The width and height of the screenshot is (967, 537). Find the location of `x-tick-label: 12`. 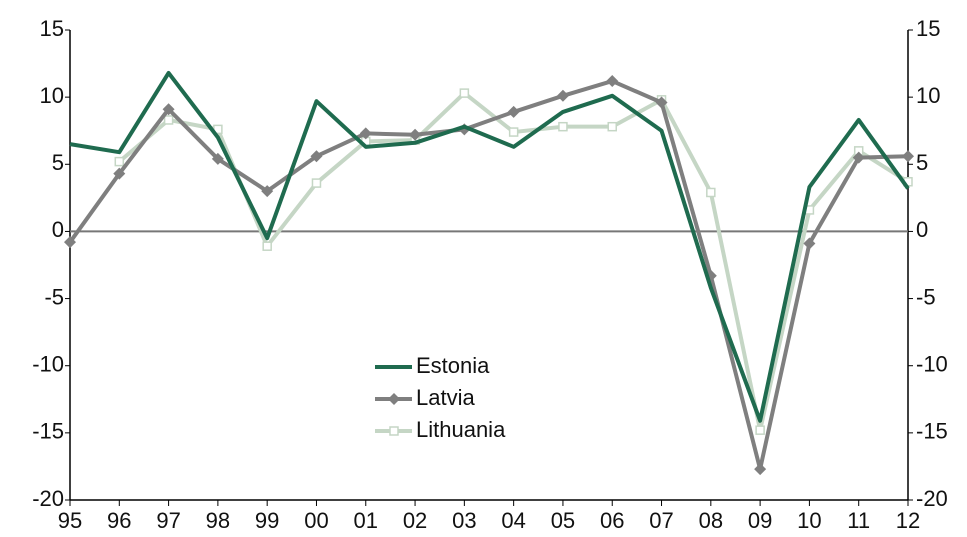

x-tick-label: 12 is located at coordinates (908, 520).